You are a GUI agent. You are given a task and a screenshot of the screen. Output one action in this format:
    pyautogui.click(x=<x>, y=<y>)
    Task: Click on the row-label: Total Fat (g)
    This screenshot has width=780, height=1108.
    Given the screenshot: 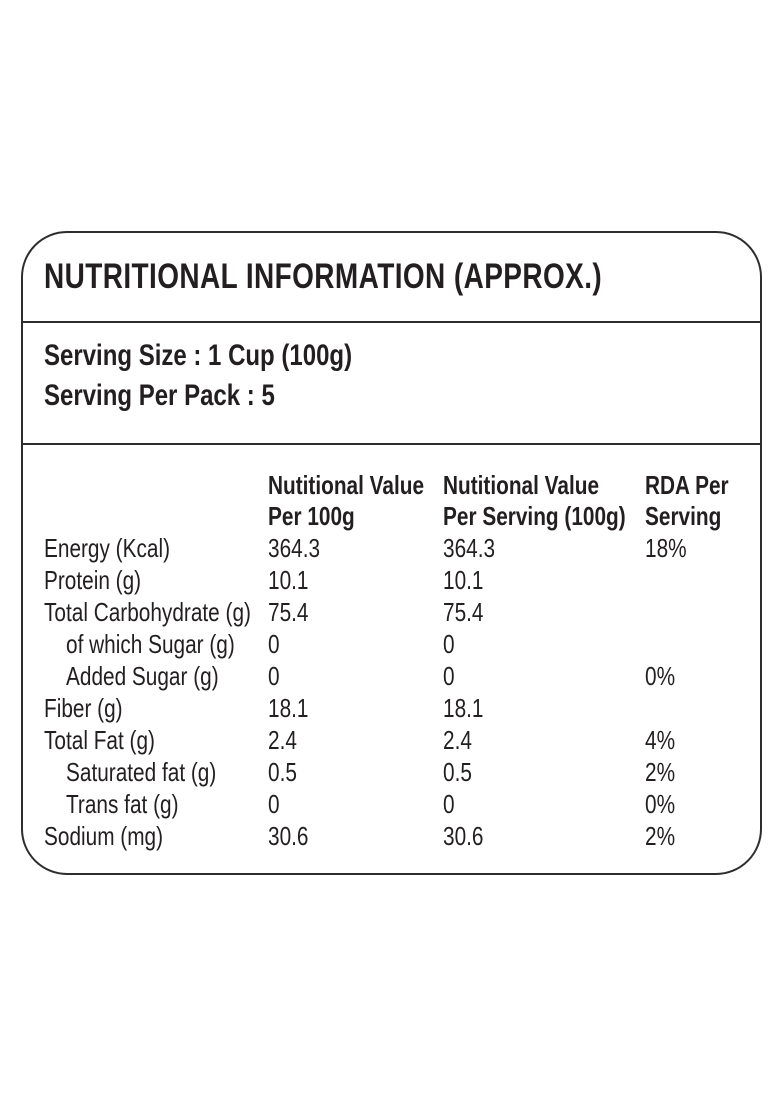 What is the action you would take?
    pyautogui.click(x=99, y=740)
    